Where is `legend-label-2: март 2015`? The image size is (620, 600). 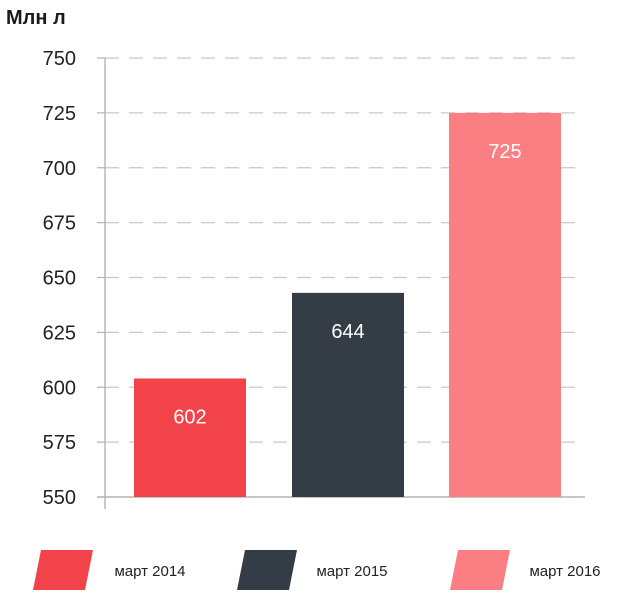 legend-label-2: март 2015 is located at coordinates (351, 571).